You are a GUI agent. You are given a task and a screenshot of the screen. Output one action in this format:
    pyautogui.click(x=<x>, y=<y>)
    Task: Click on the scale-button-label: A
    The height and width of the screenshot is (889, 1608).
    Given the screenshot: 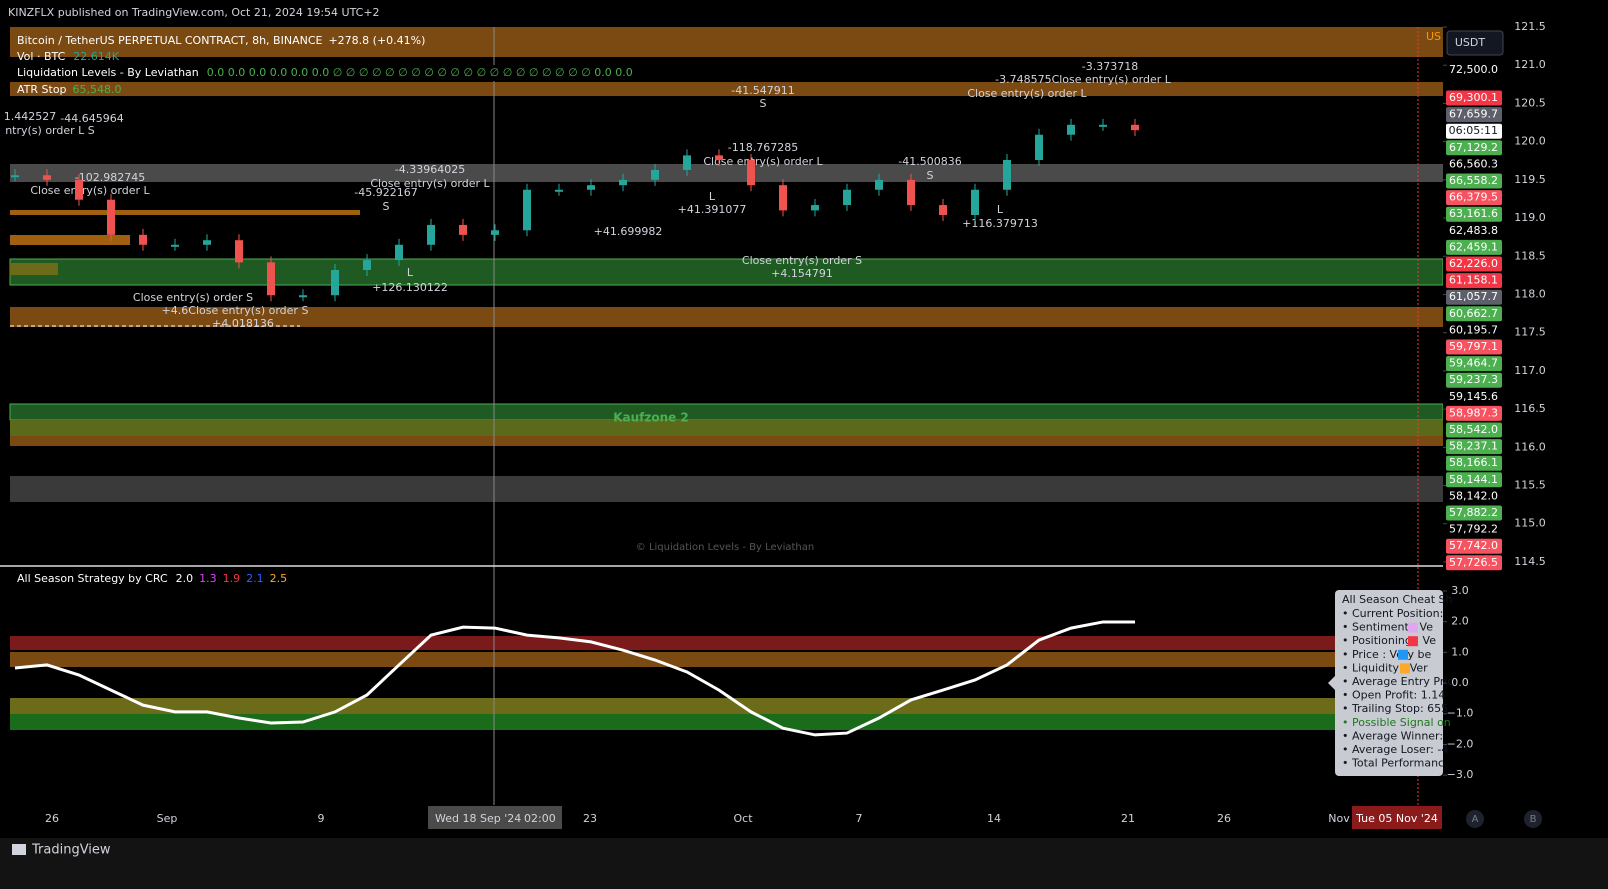 What is the action you would take?
    pyautogui.click(x=1475, y=819)
    